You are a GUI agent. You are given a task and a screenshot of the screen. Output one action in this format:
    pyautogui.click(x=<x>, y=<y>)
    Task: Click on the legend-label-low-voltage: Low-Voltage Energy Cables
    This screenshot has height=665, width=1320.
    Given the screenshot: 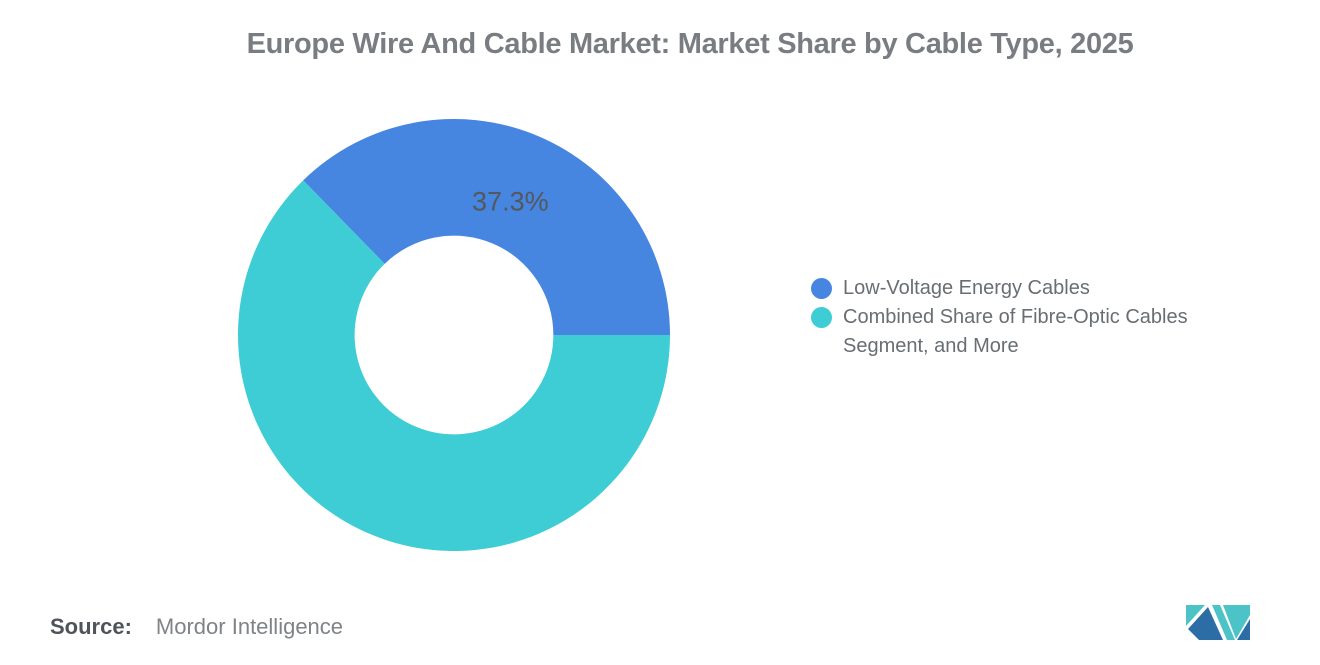 What is the action you would take?
    pyautogui.click(x=966, y=288)
    